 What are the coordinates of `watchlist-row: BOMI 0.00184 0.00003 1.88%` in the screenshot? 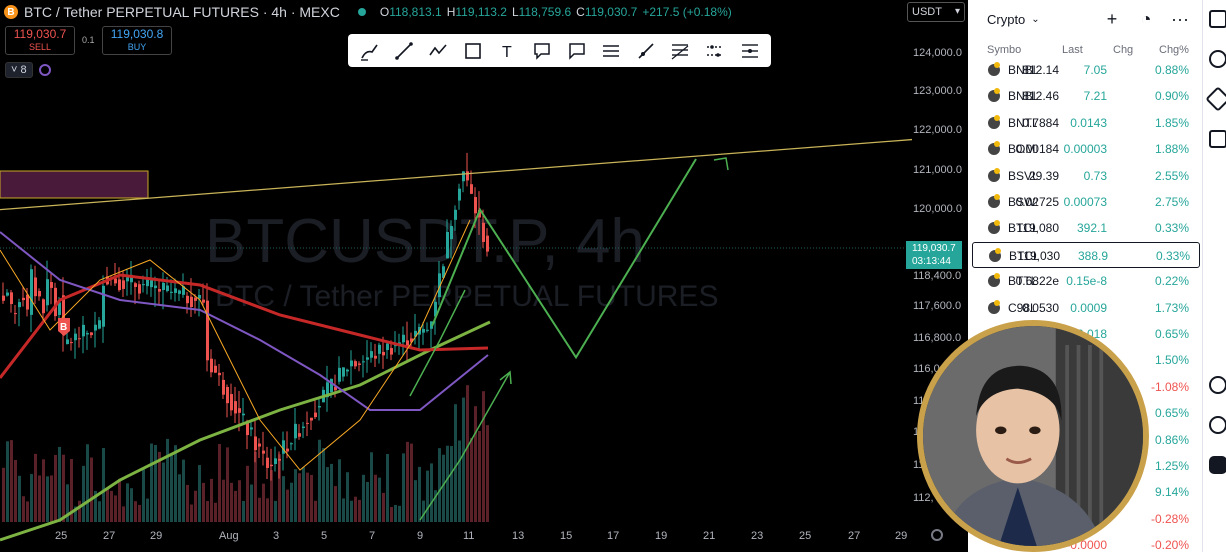 It's located at (1085, 149).